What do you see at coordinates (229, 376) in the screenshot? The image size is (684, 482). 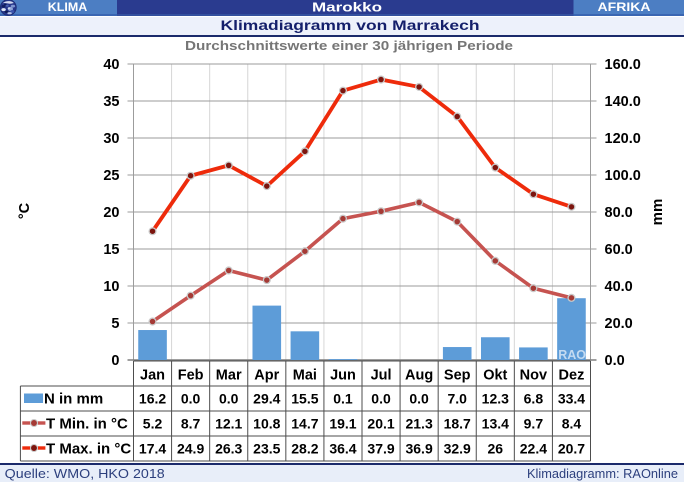 I see `svg-text: Mar` at bounding box center [229, 376].